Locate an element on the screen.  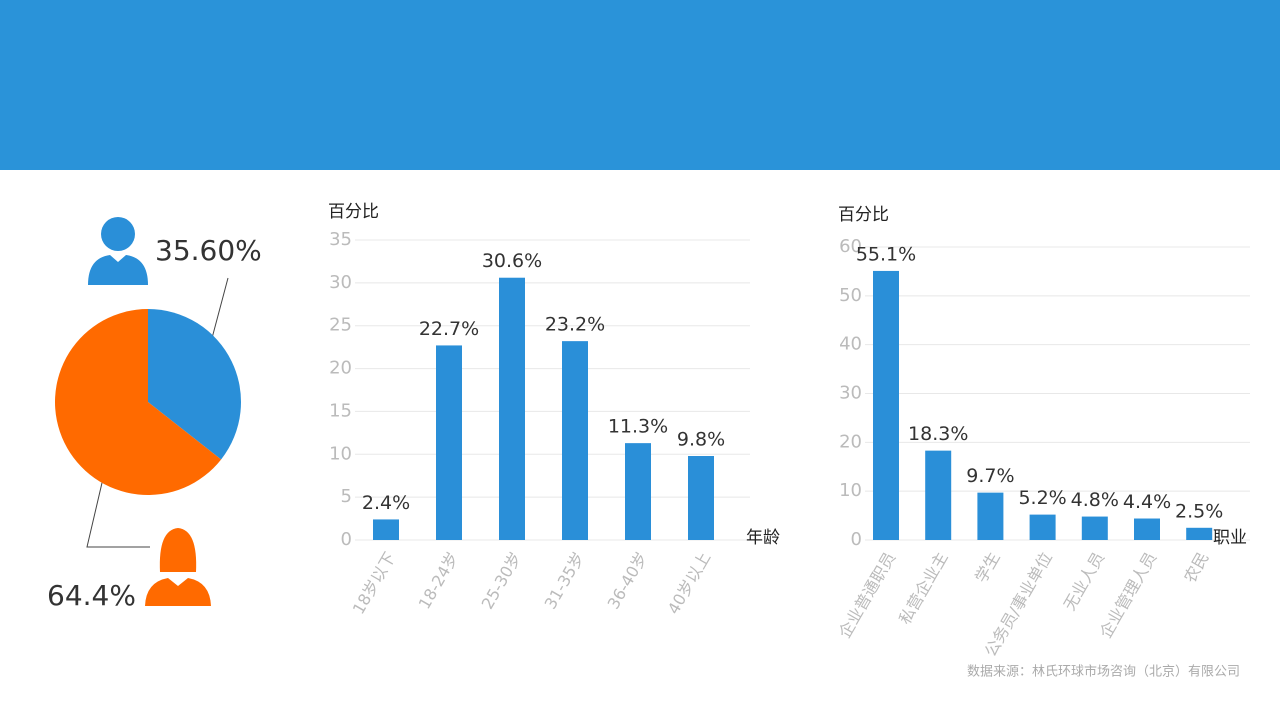
x-tick-label: 农民 is located at coordinates (1196, 567).